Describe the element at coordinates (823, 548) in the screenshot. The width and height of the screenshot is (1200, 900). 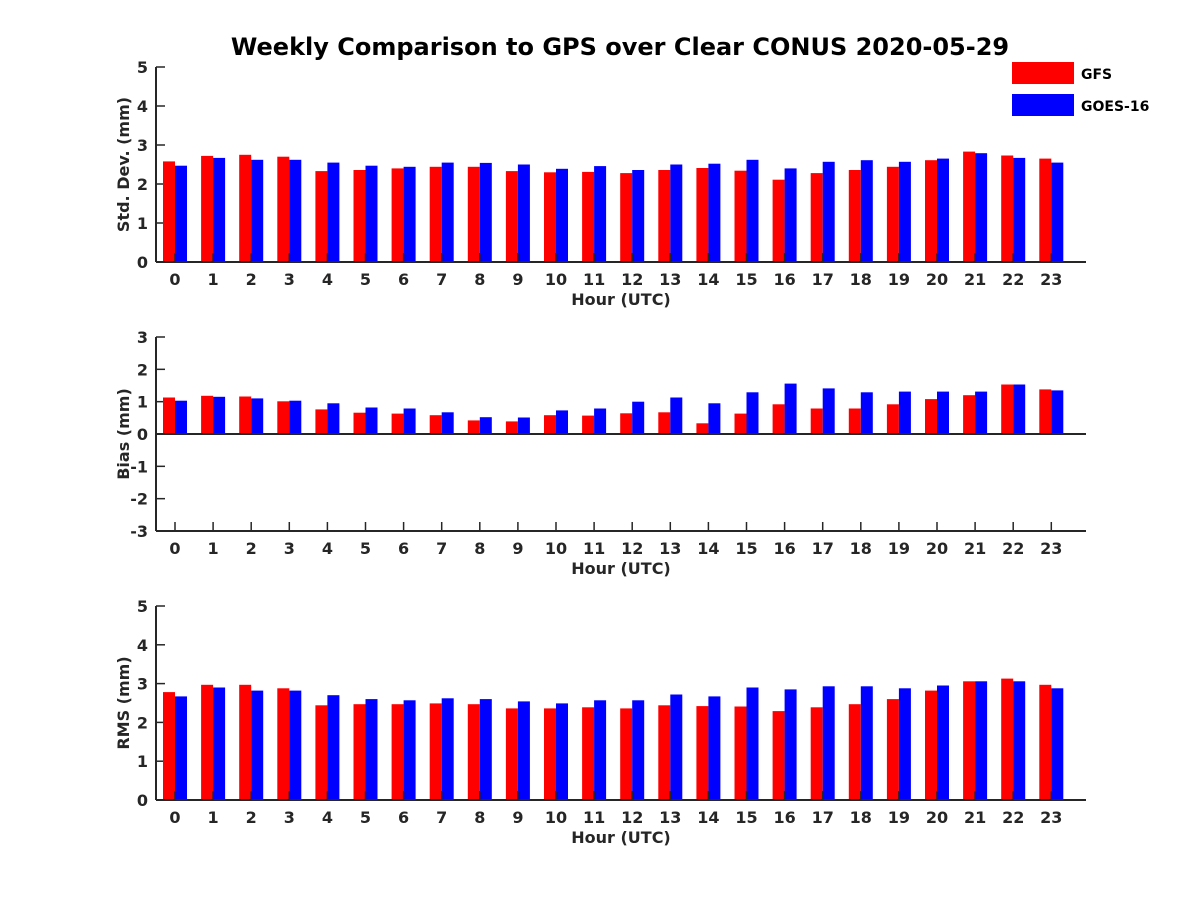
I see `bias-x-tick-label: 17` at that location.